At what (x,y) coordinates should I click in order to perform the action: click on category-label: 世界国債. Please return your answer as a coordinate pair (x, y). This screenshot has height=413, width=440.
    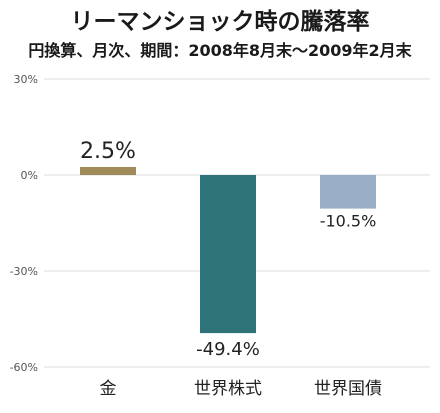
    Looking at the image, I should click on (348, 389).